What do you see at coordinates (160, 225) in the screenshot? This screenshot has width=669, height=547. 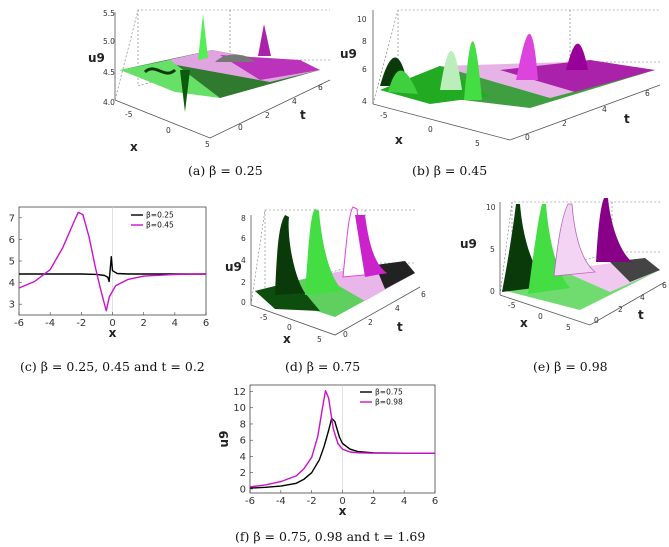 I see `legend-label-1: β=0.45` at bounding box center [160, 225].